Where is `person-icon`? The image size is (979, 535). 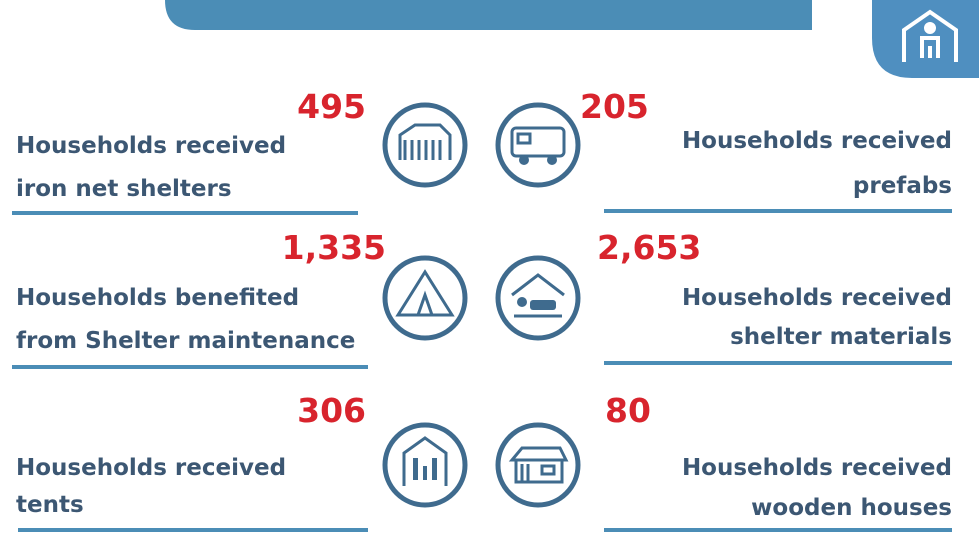 person-icon is located at coordinates (930, 35).